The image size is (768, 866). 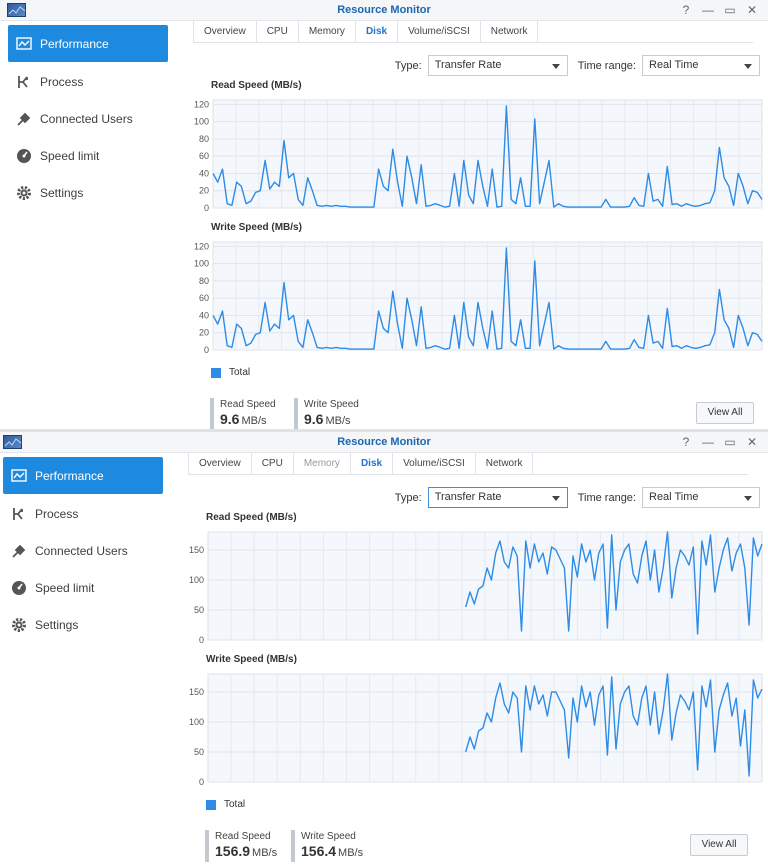 I want to click on type-label: Type:, so click(x=408, y=497).